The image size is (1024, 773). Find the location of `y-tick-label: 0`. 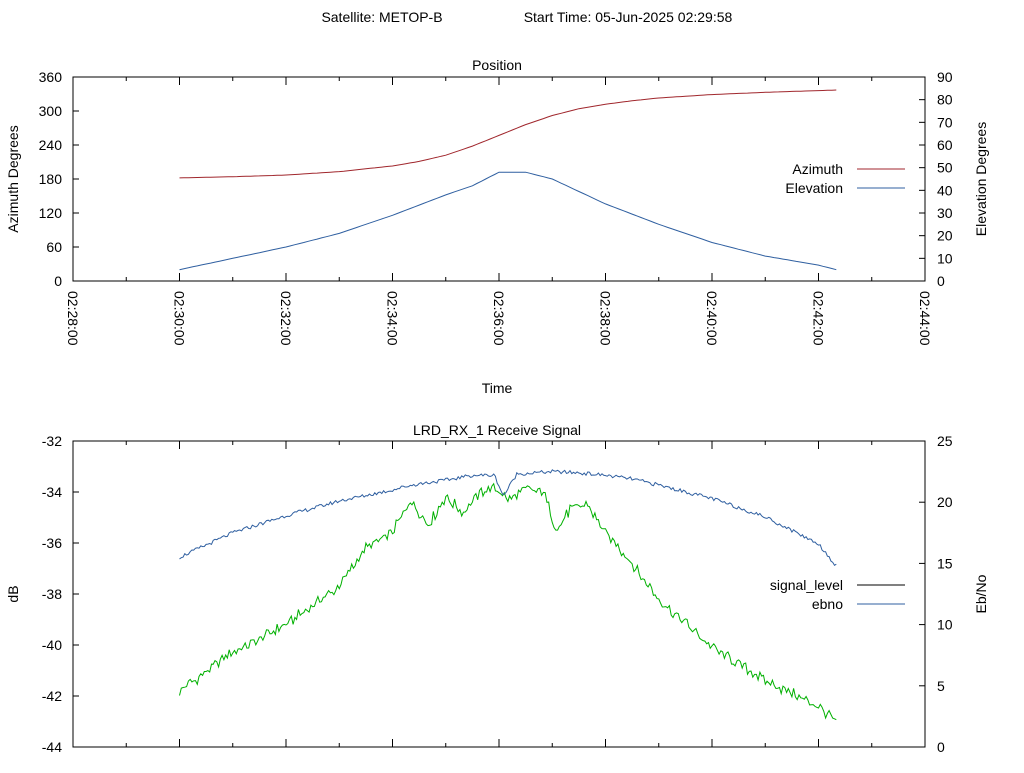

y-tick-label: 0 is located at coordinates (58, 281).